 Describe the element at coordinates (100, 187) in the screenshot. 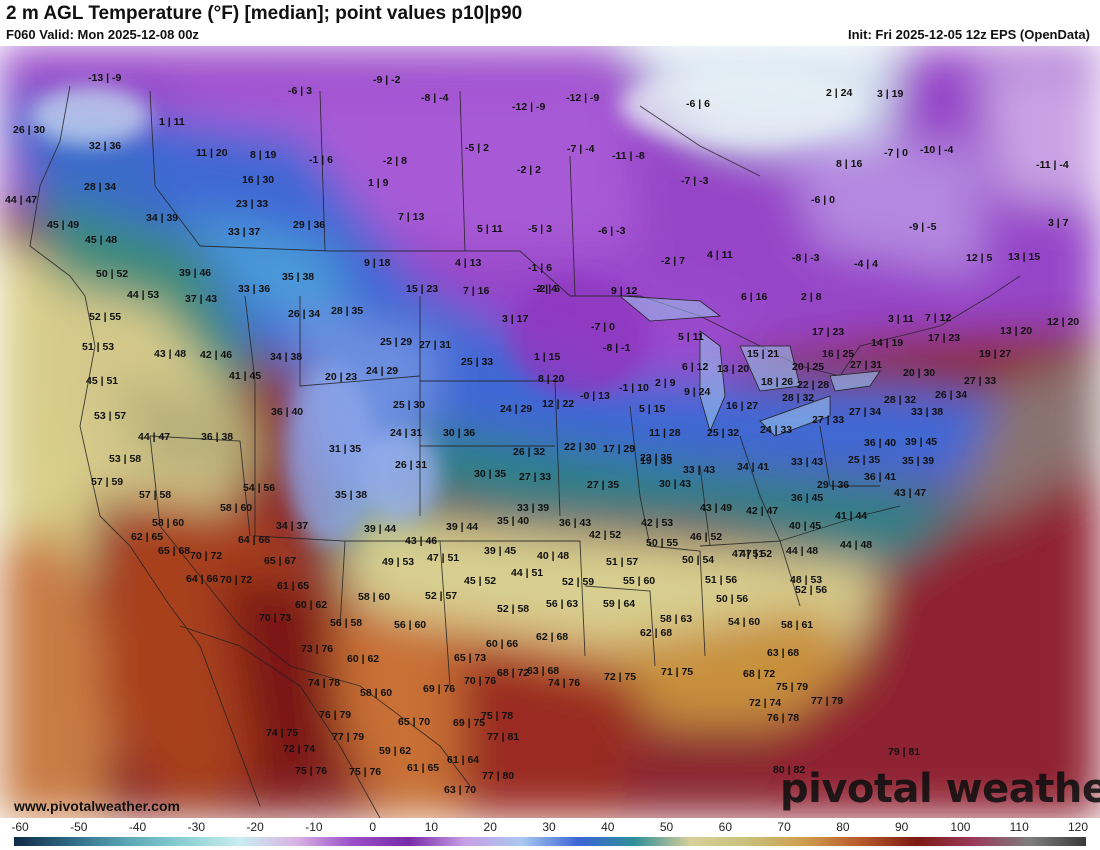

I see `point-value: 28 | 34` at that location.